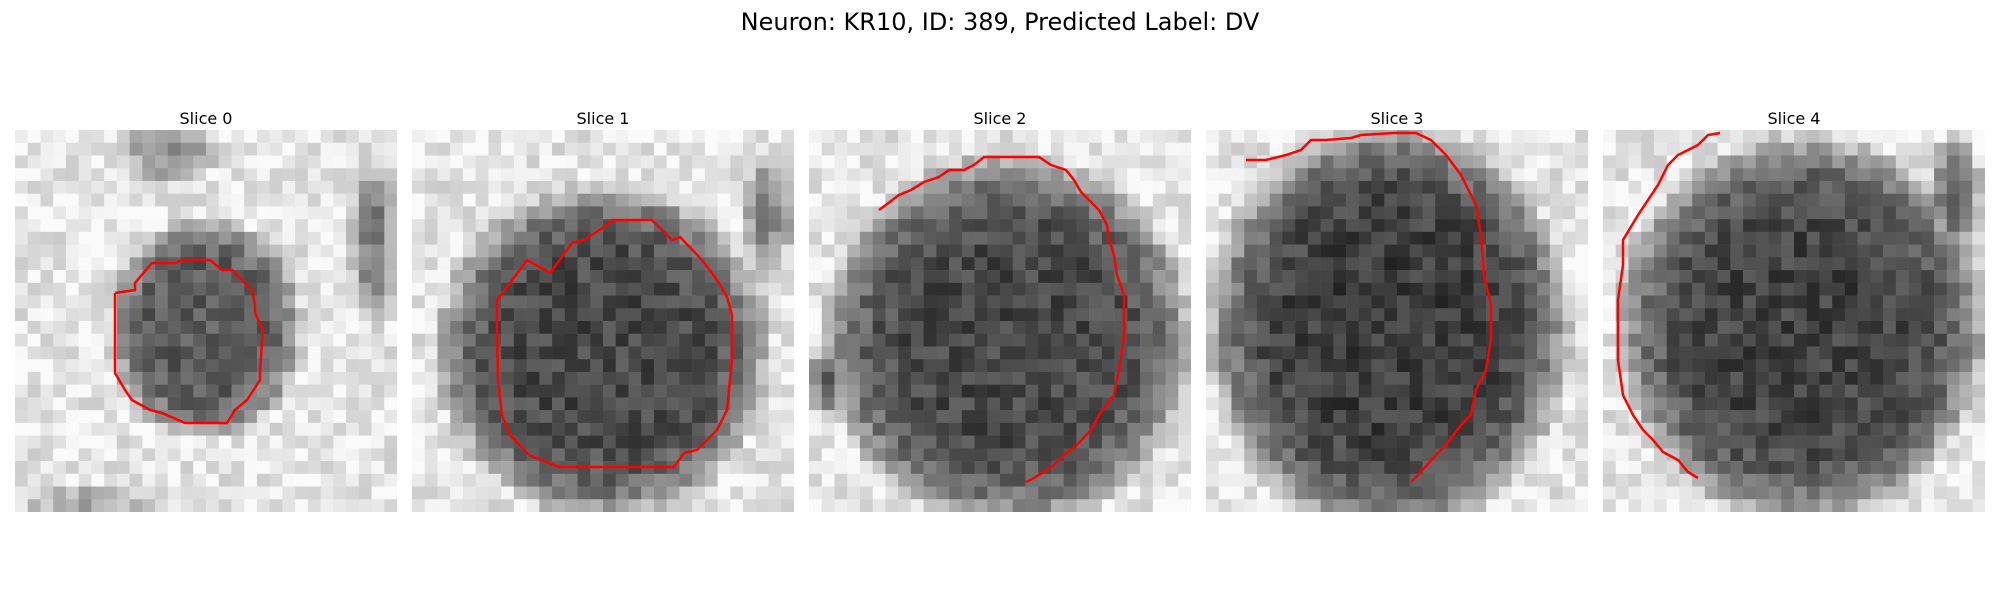 The width and height of the screenshot is (2000, 600). What do you see at coordinates (206, 118) in the screenshot?
I see `slice-title-0: Slice 0` at bounding box center [206, 118].